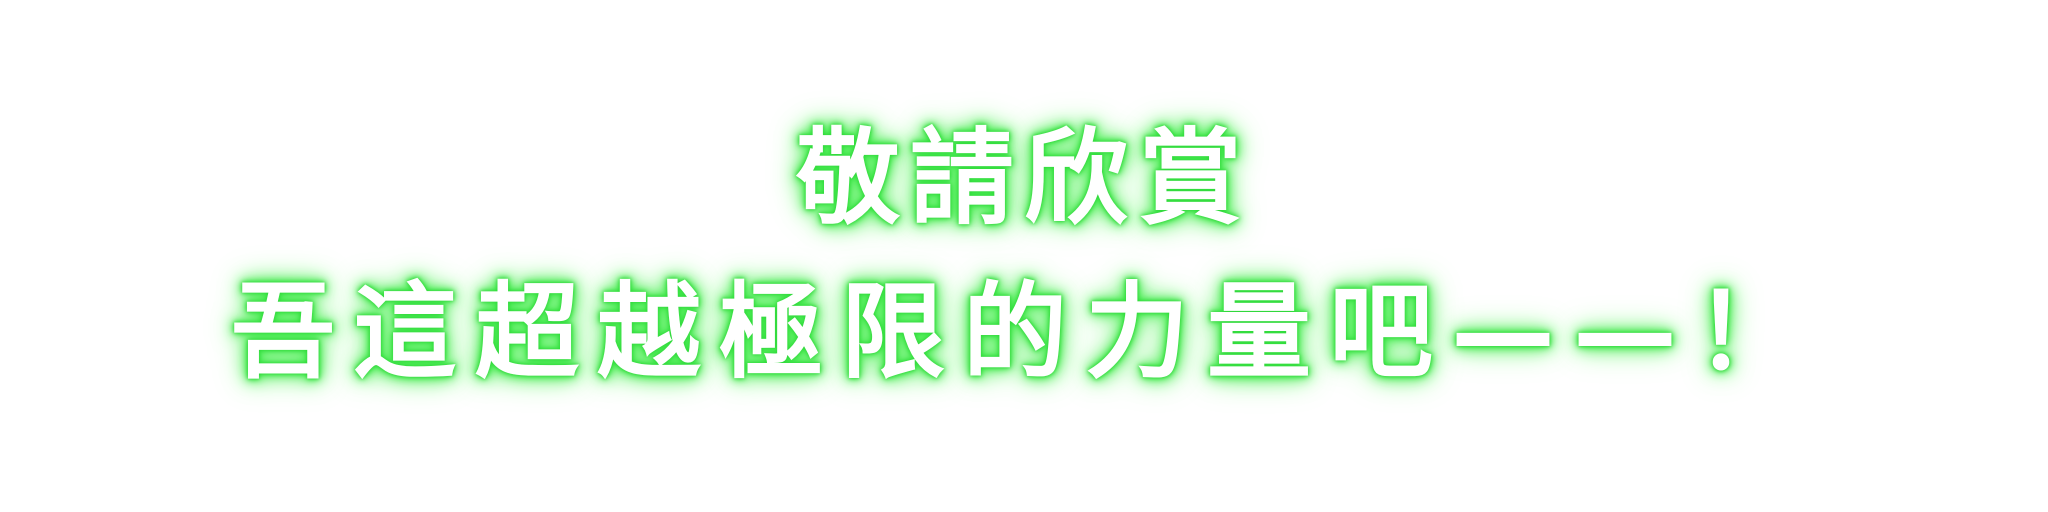 This screenshot has height=512, width=2048. Describe the element at coordinates (1023, 178) in the screenshot. I see `dialogue-line-1: 敬請欣賞` at that location.